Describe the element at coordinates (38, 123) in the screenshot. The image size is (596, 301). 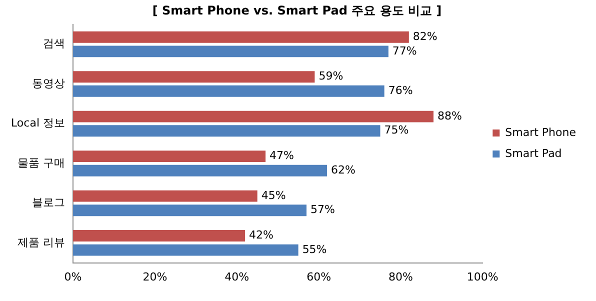
I see `y-tick-label: Local 정보` at that location.